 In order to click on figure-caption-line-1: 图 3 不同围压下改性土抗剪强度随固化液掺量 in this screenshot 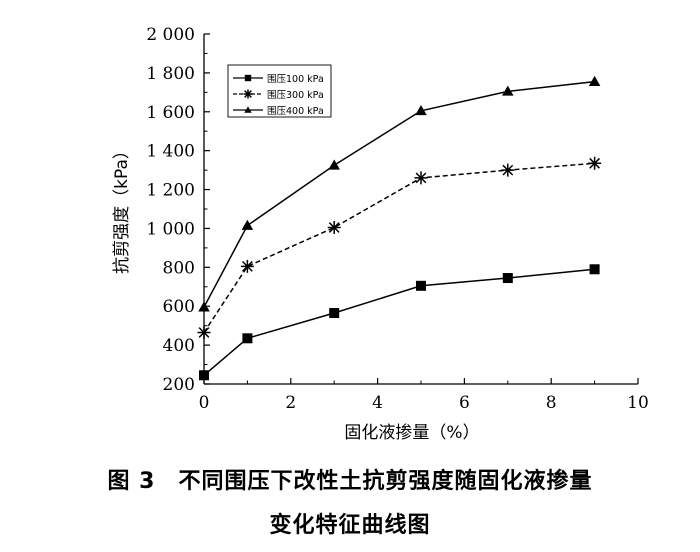, I will do `click(350, 481)`.